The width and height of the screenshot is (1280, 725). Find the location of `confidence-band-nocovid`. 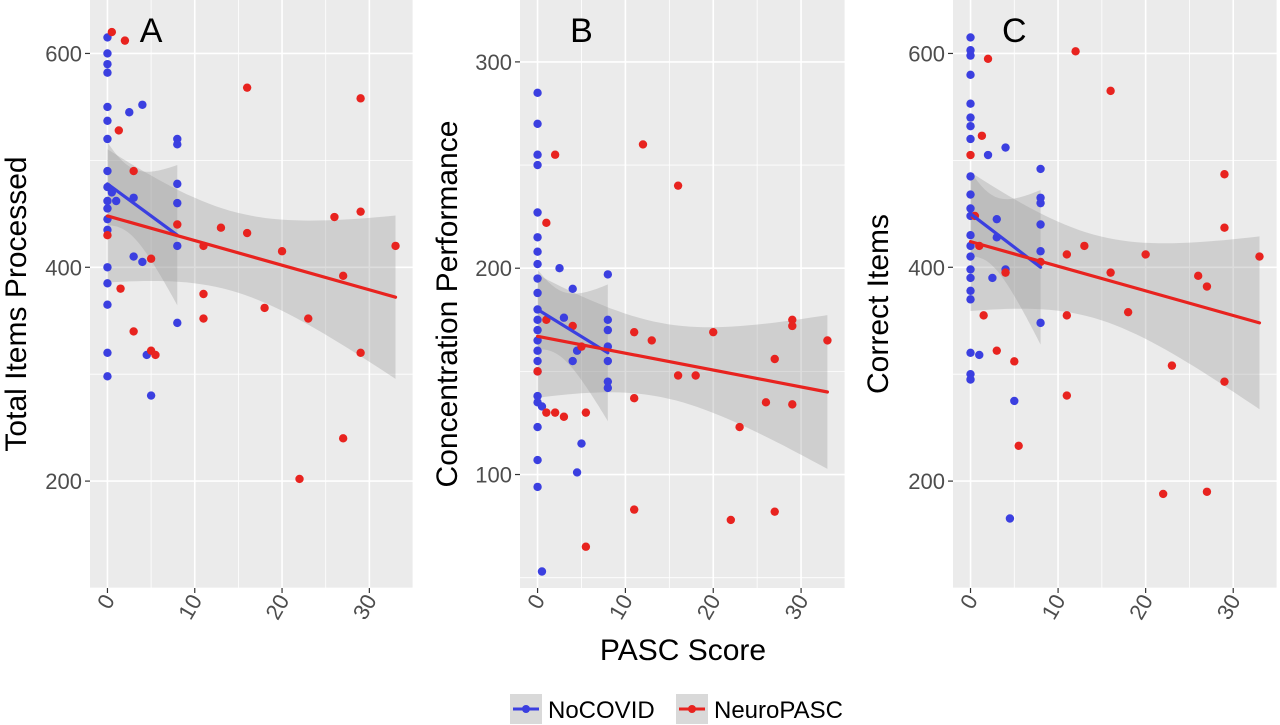

confidence-band-nocovid is located at coordinates (1005, 258).